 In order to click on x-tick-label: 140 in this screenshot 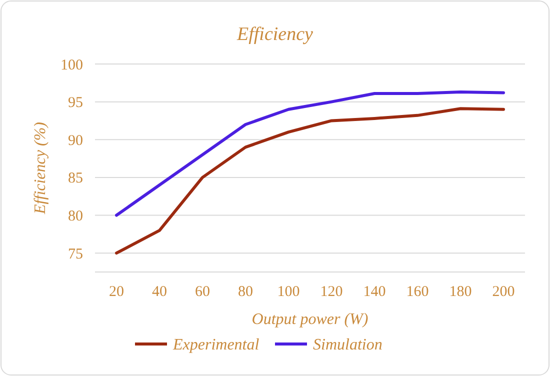, I will do `click(374, 292)`.